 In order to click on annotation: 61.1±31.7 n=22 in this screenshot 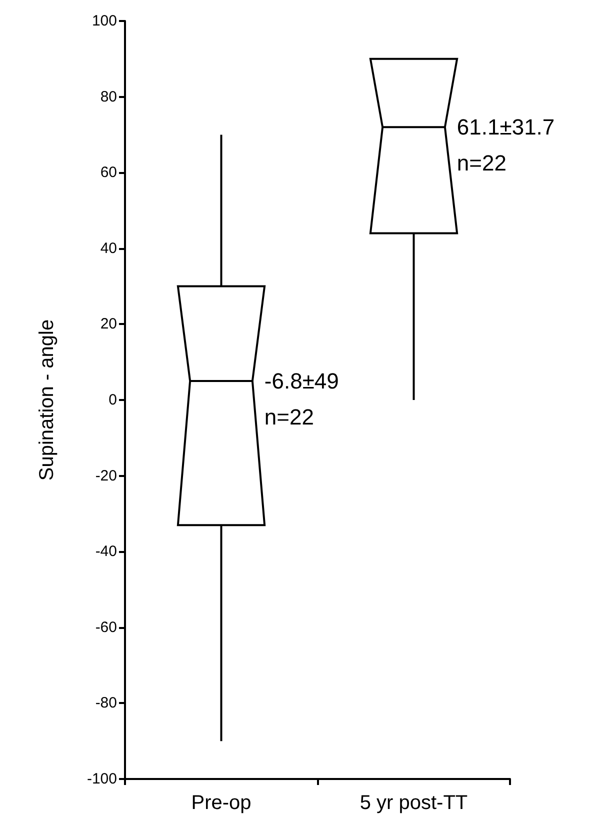, I will do `click(505, 145)`.